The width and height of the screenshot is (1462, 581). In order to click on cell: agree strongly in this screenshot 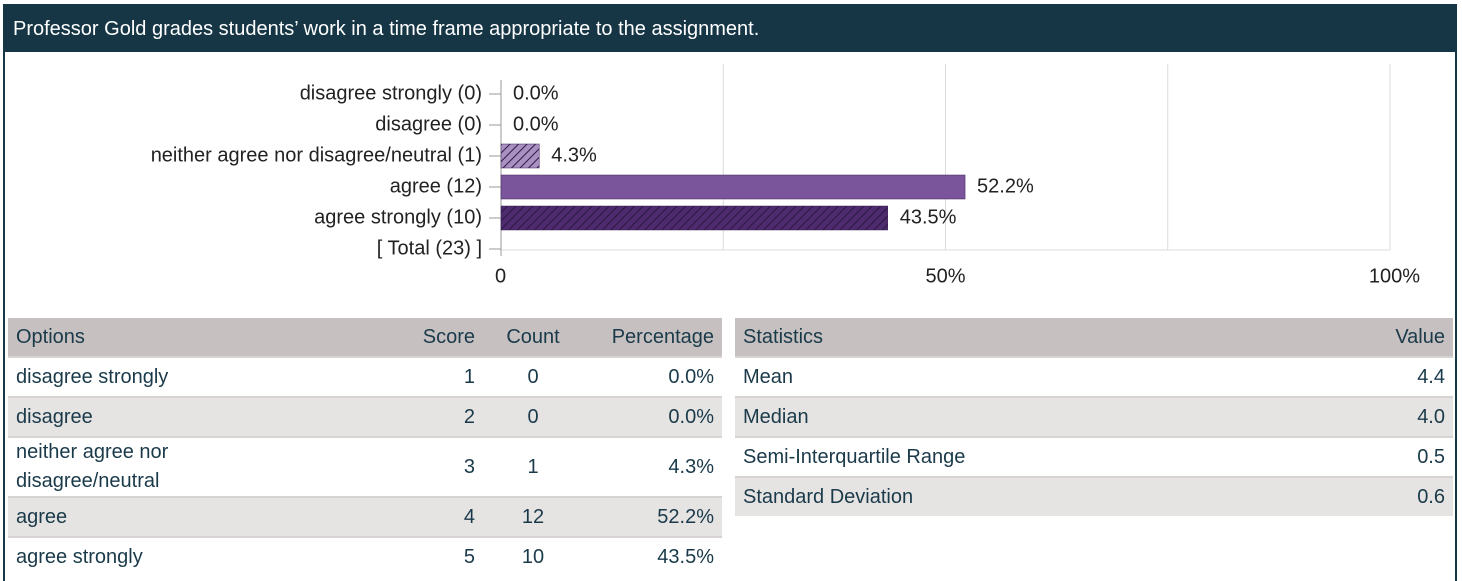, I will do `click(128, 556)`.